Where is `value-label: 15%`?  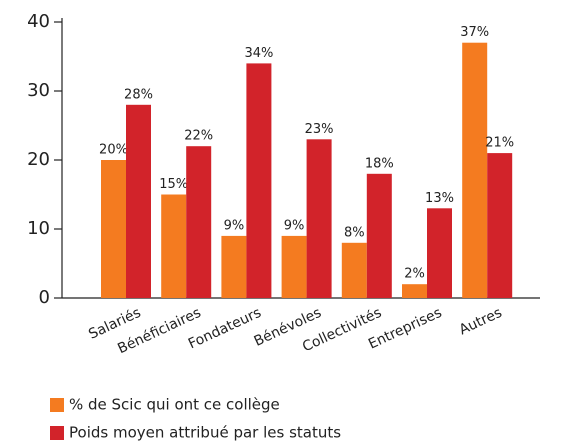 value-label: 15% is located at coordinates (173, 184).